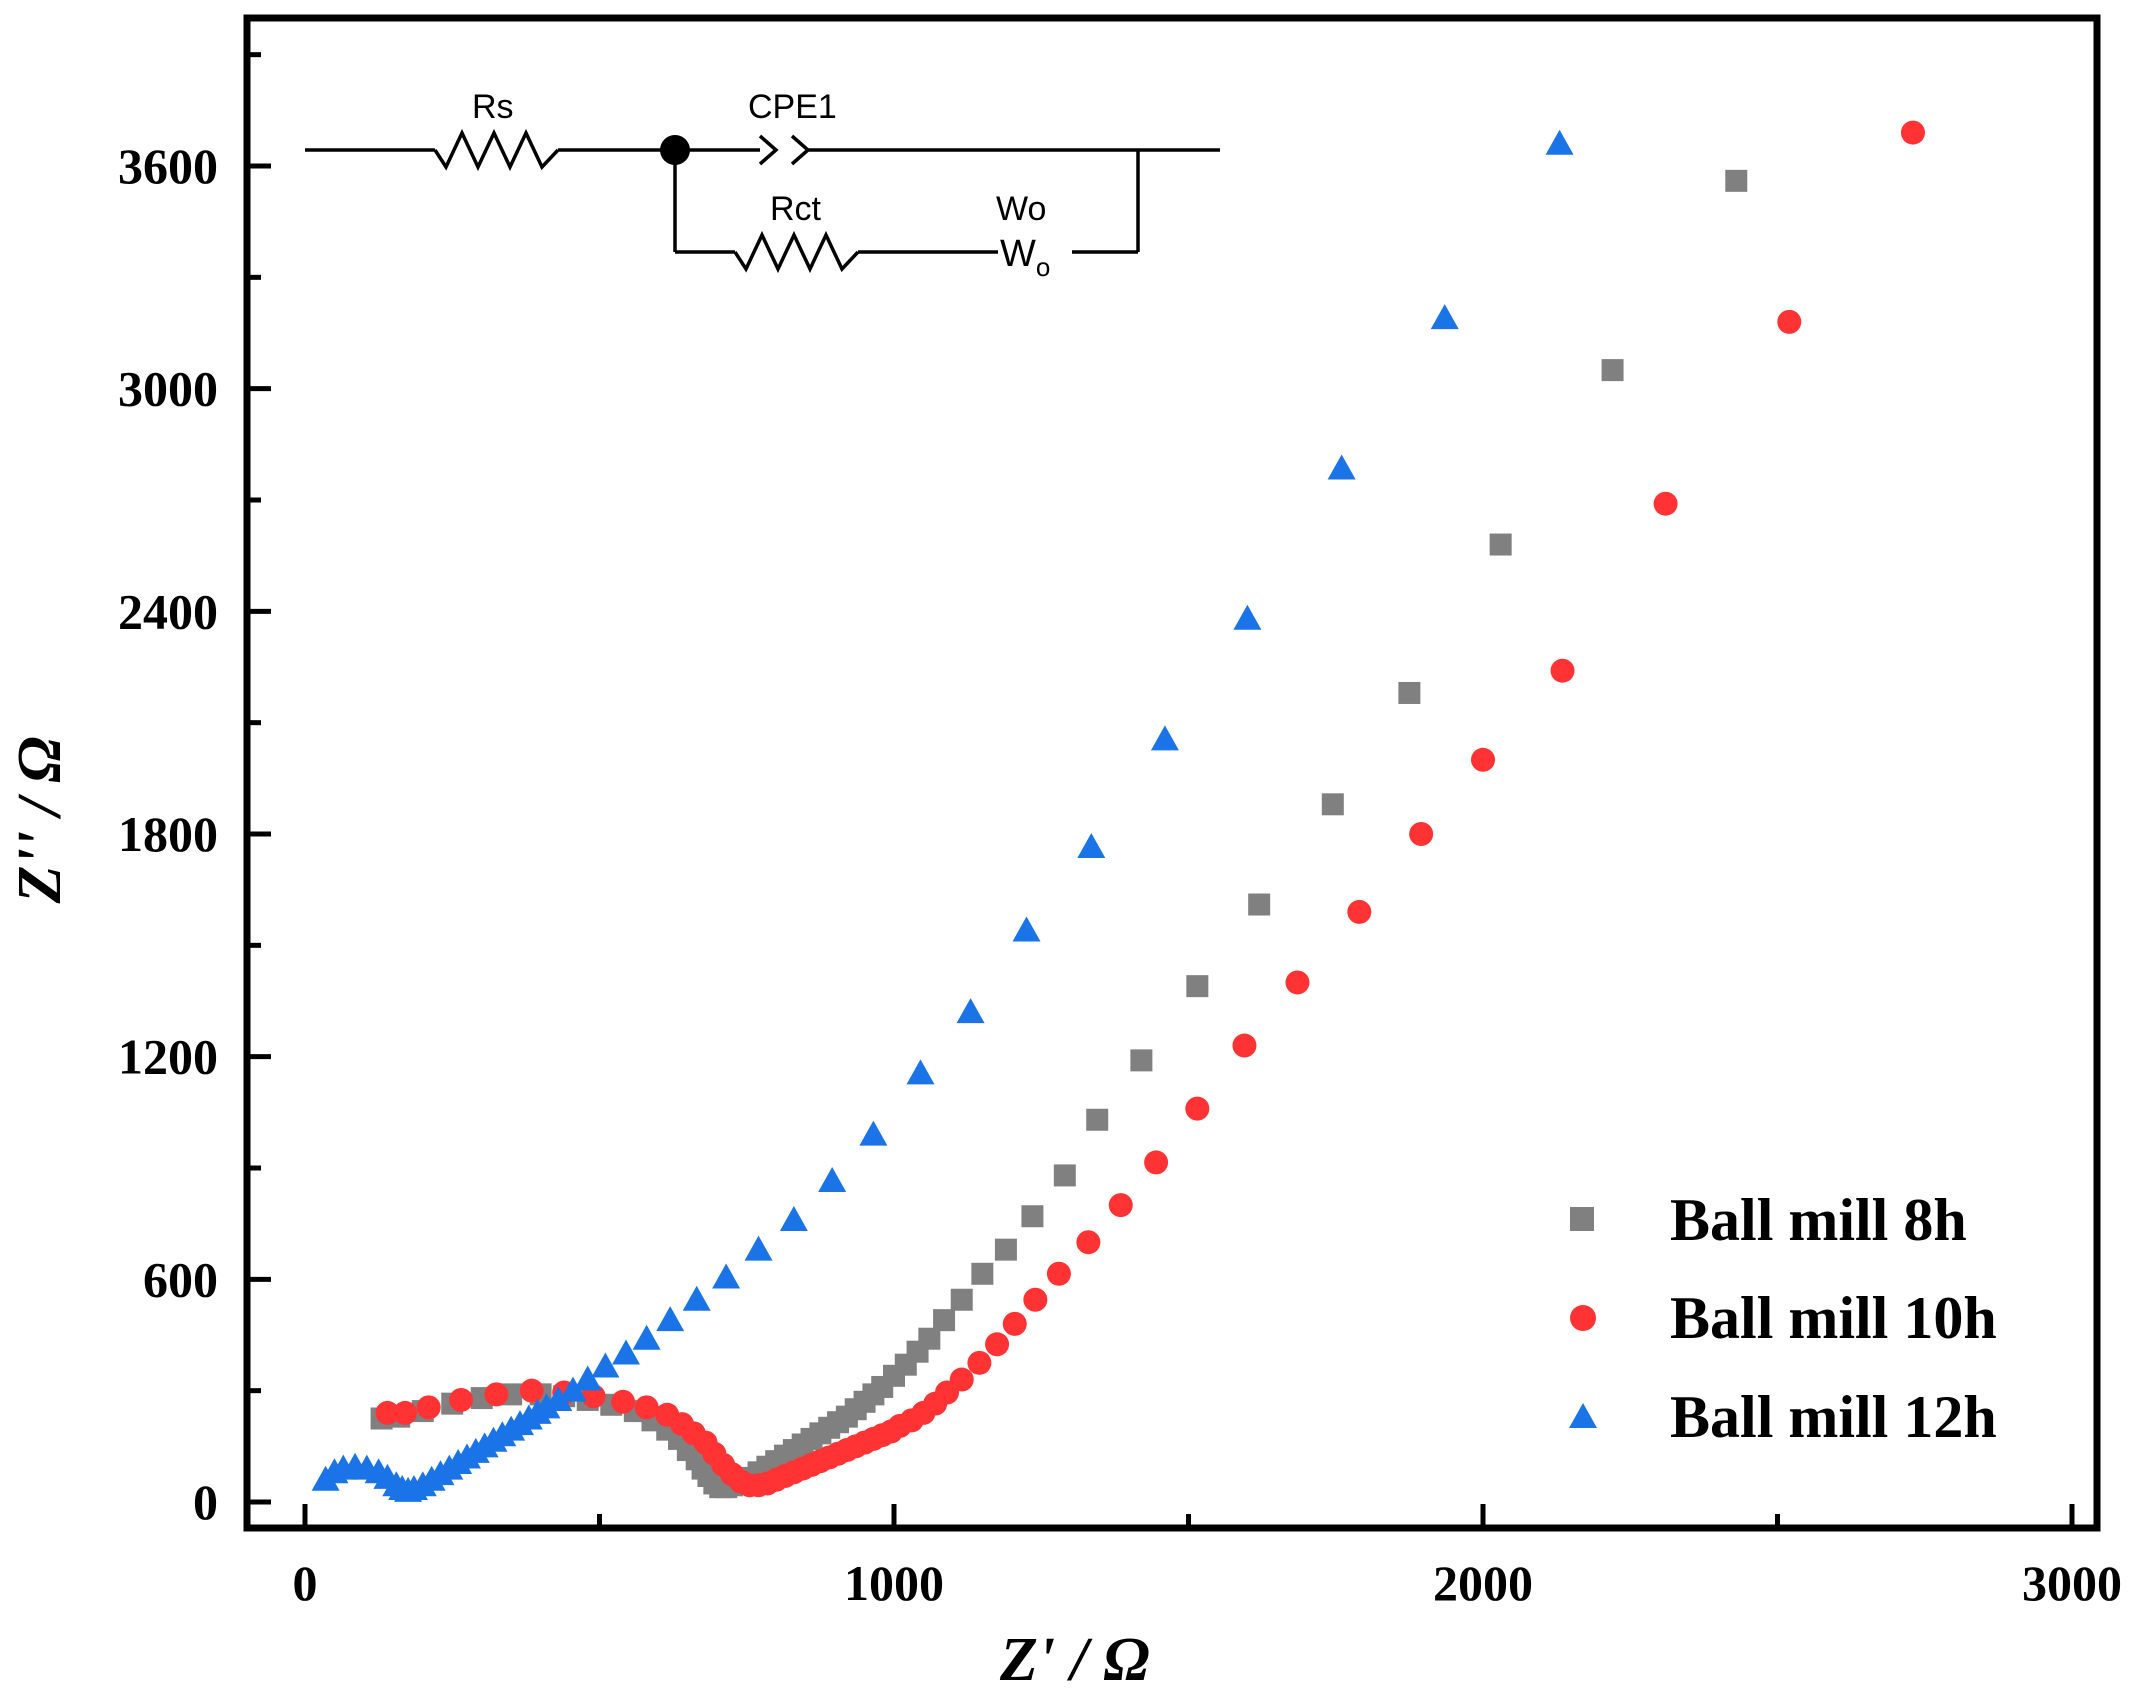  I want to click on x-axis-ticks, so click(1188, 1516).